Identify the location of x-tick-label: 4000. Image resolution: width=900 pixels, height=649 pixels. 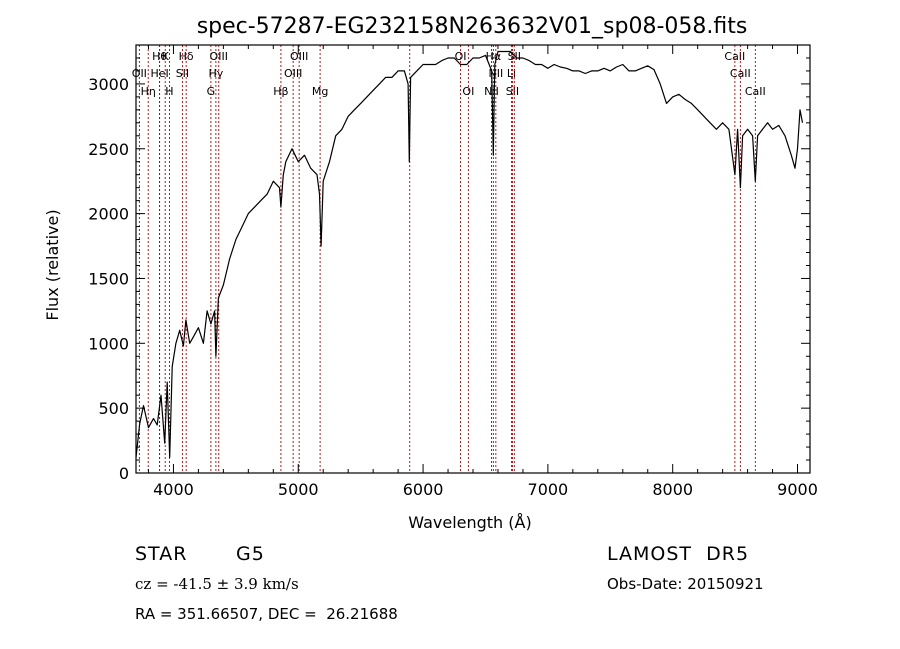
(173, 489).